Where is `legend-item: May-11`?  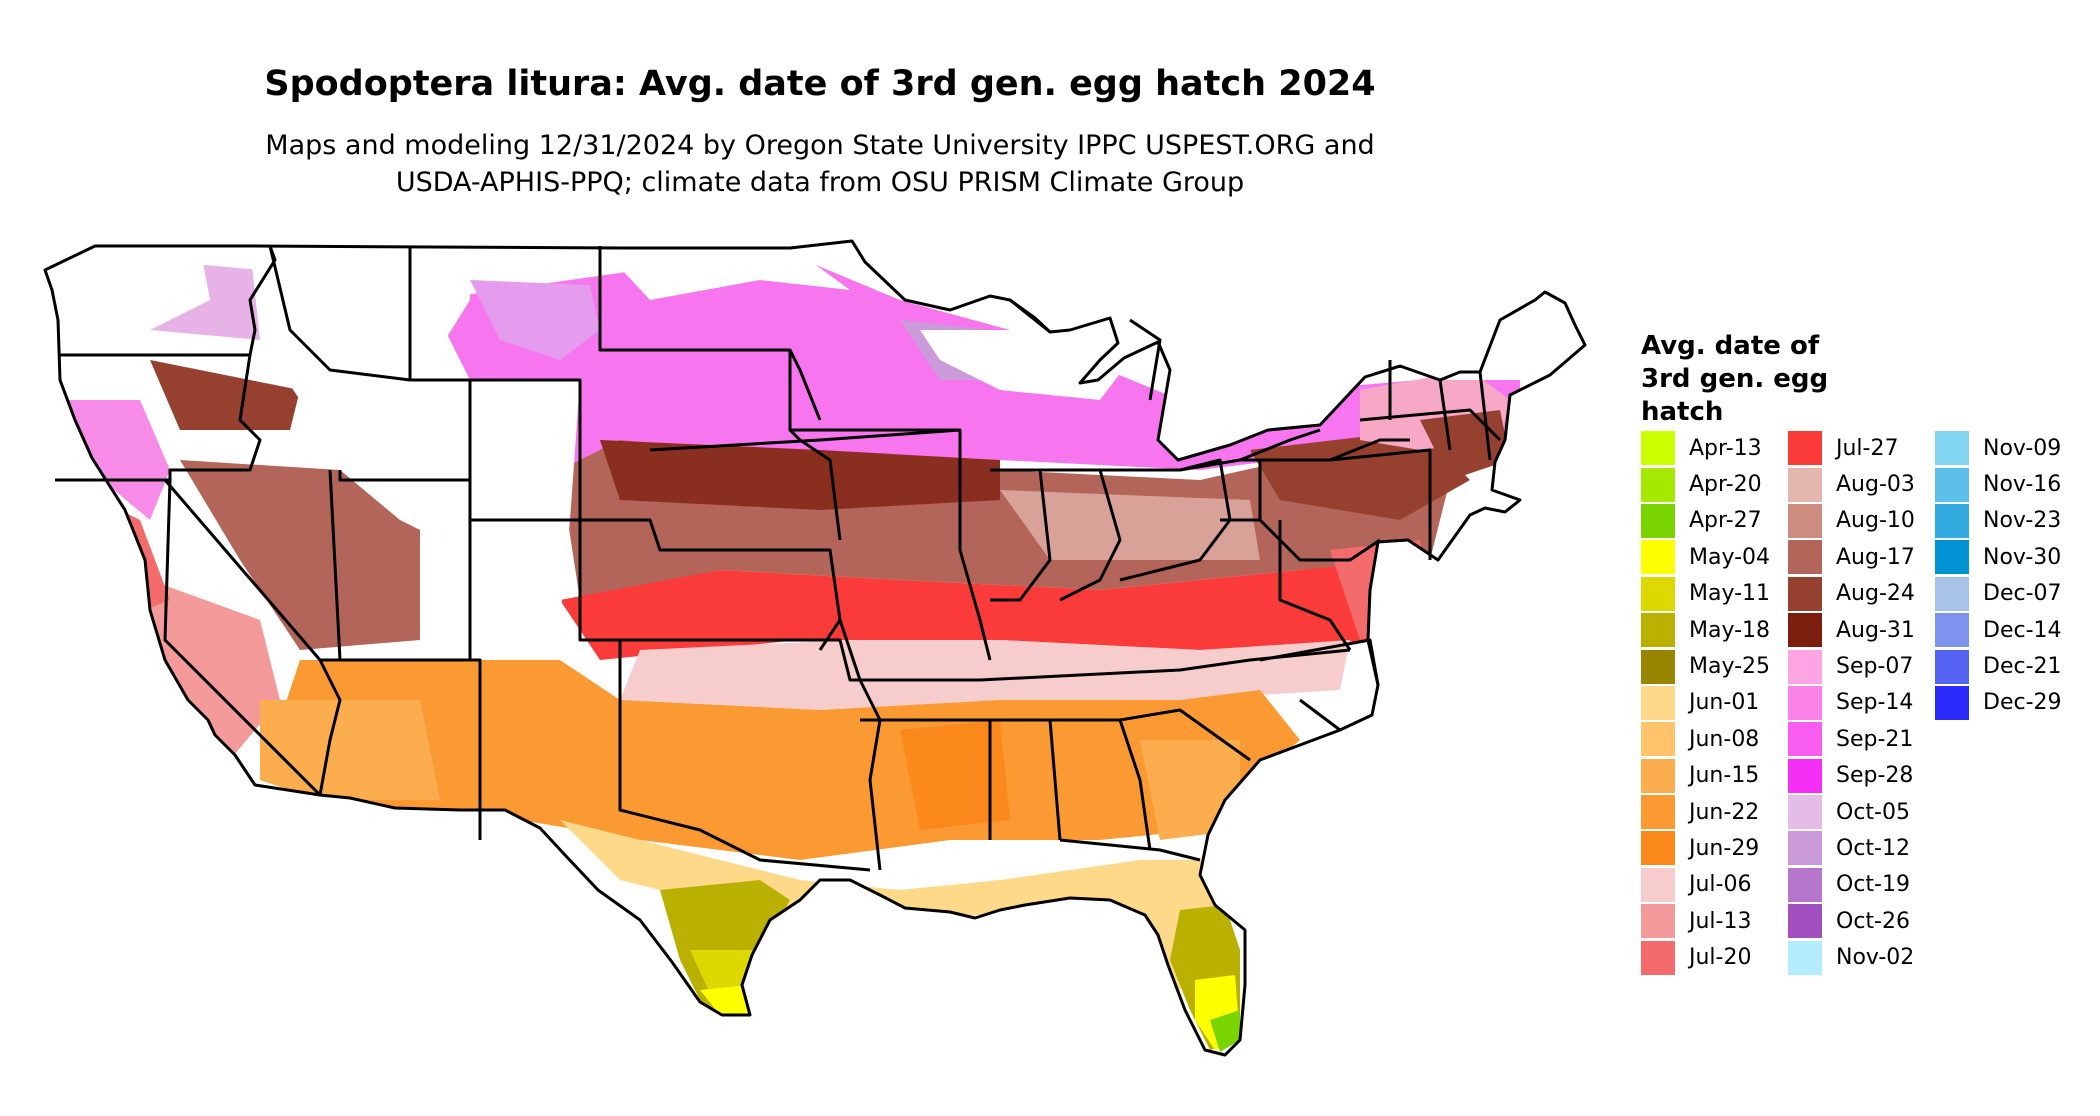
legend-item: May-11 is located at coordinates (1705, 594).